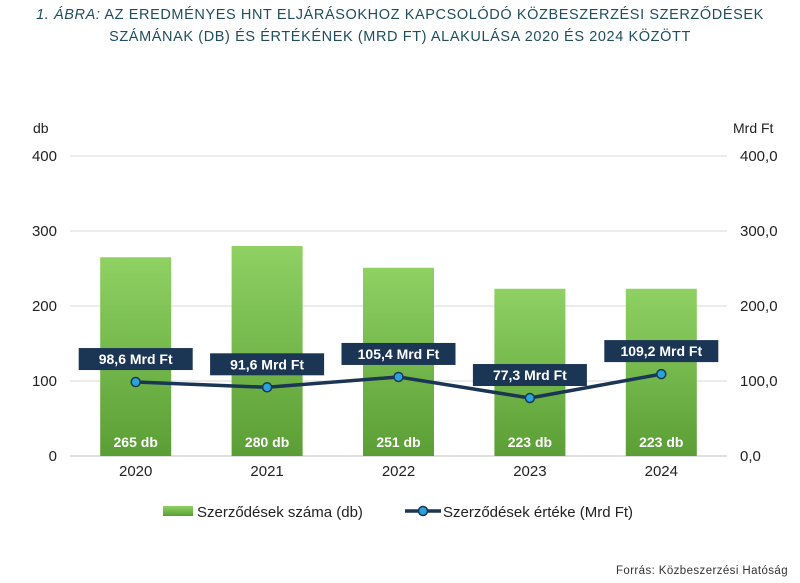 Image resolution: width=800 pixels, height=583 pixels. Describe the element at coordinates (267, 351) in the screenshot. I see `bar` at that location.